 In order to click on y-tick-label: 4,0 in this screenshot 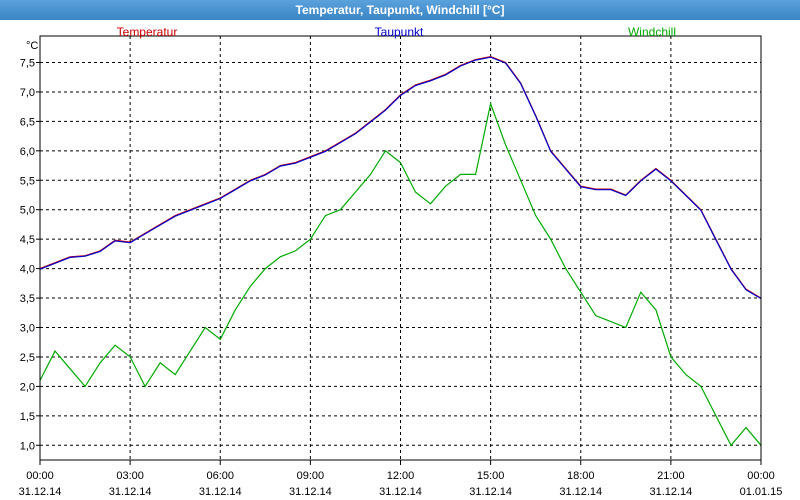, I will do `click(27, 270)`.